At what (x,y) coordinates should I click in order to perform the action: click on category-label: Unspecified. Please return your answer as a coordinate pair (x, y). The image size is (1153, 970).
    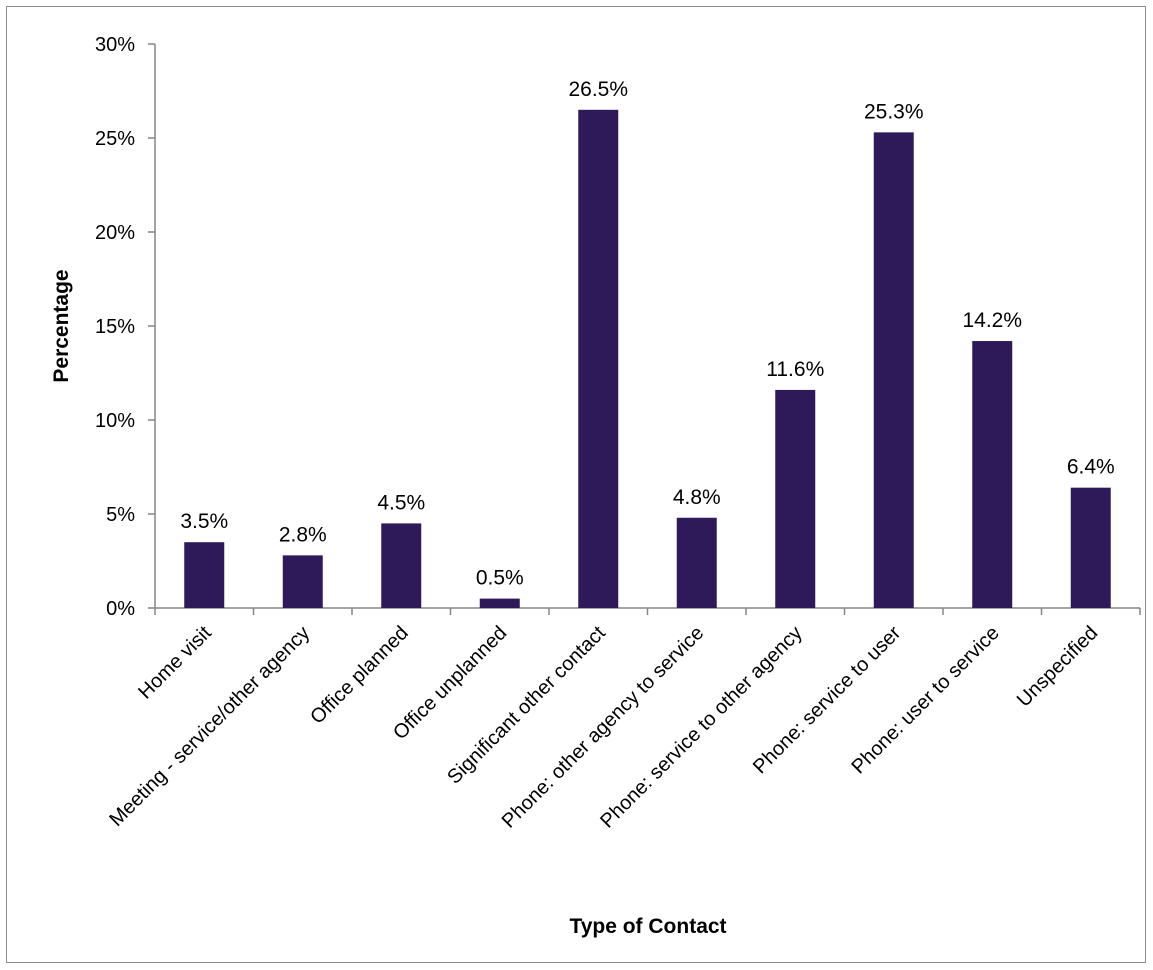
    Looking at the image, I should click on (1057, 666).